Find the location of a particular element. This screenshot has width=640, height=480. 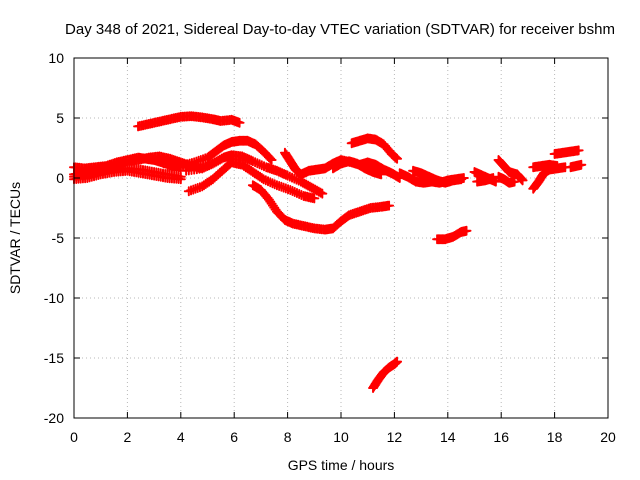

x-tick-label: 4 is located at coordinates (181, 437).